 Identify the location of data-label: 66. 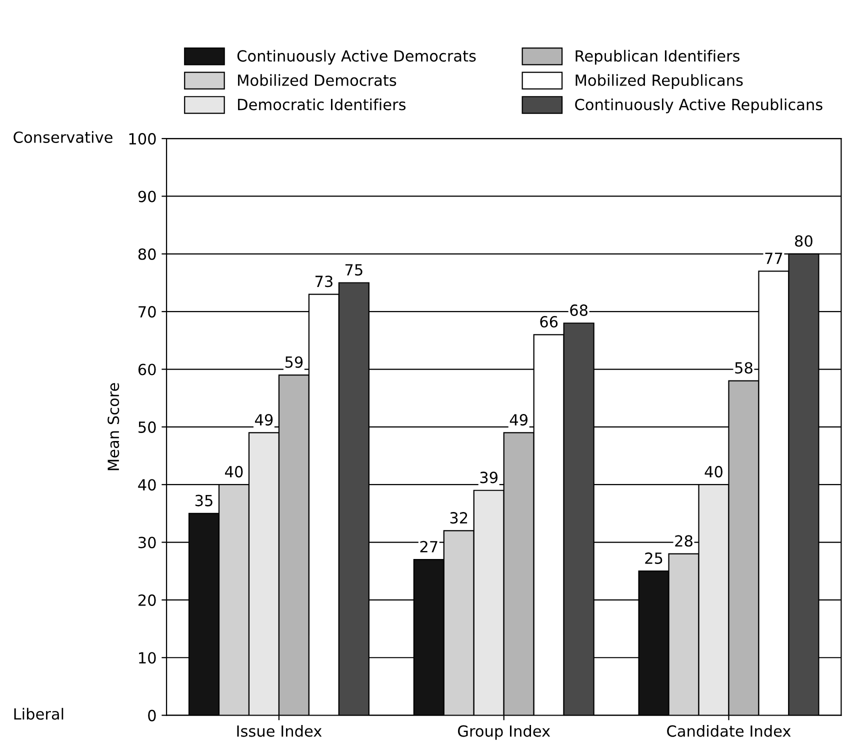
(549, 322).